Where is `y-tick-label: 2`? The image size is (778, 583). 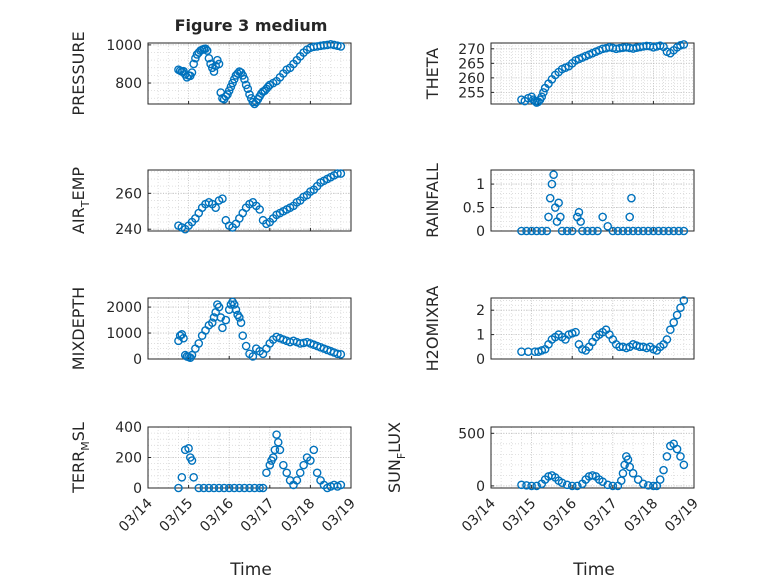 y-tick-label: 2 is located at coordinates (480, 311).